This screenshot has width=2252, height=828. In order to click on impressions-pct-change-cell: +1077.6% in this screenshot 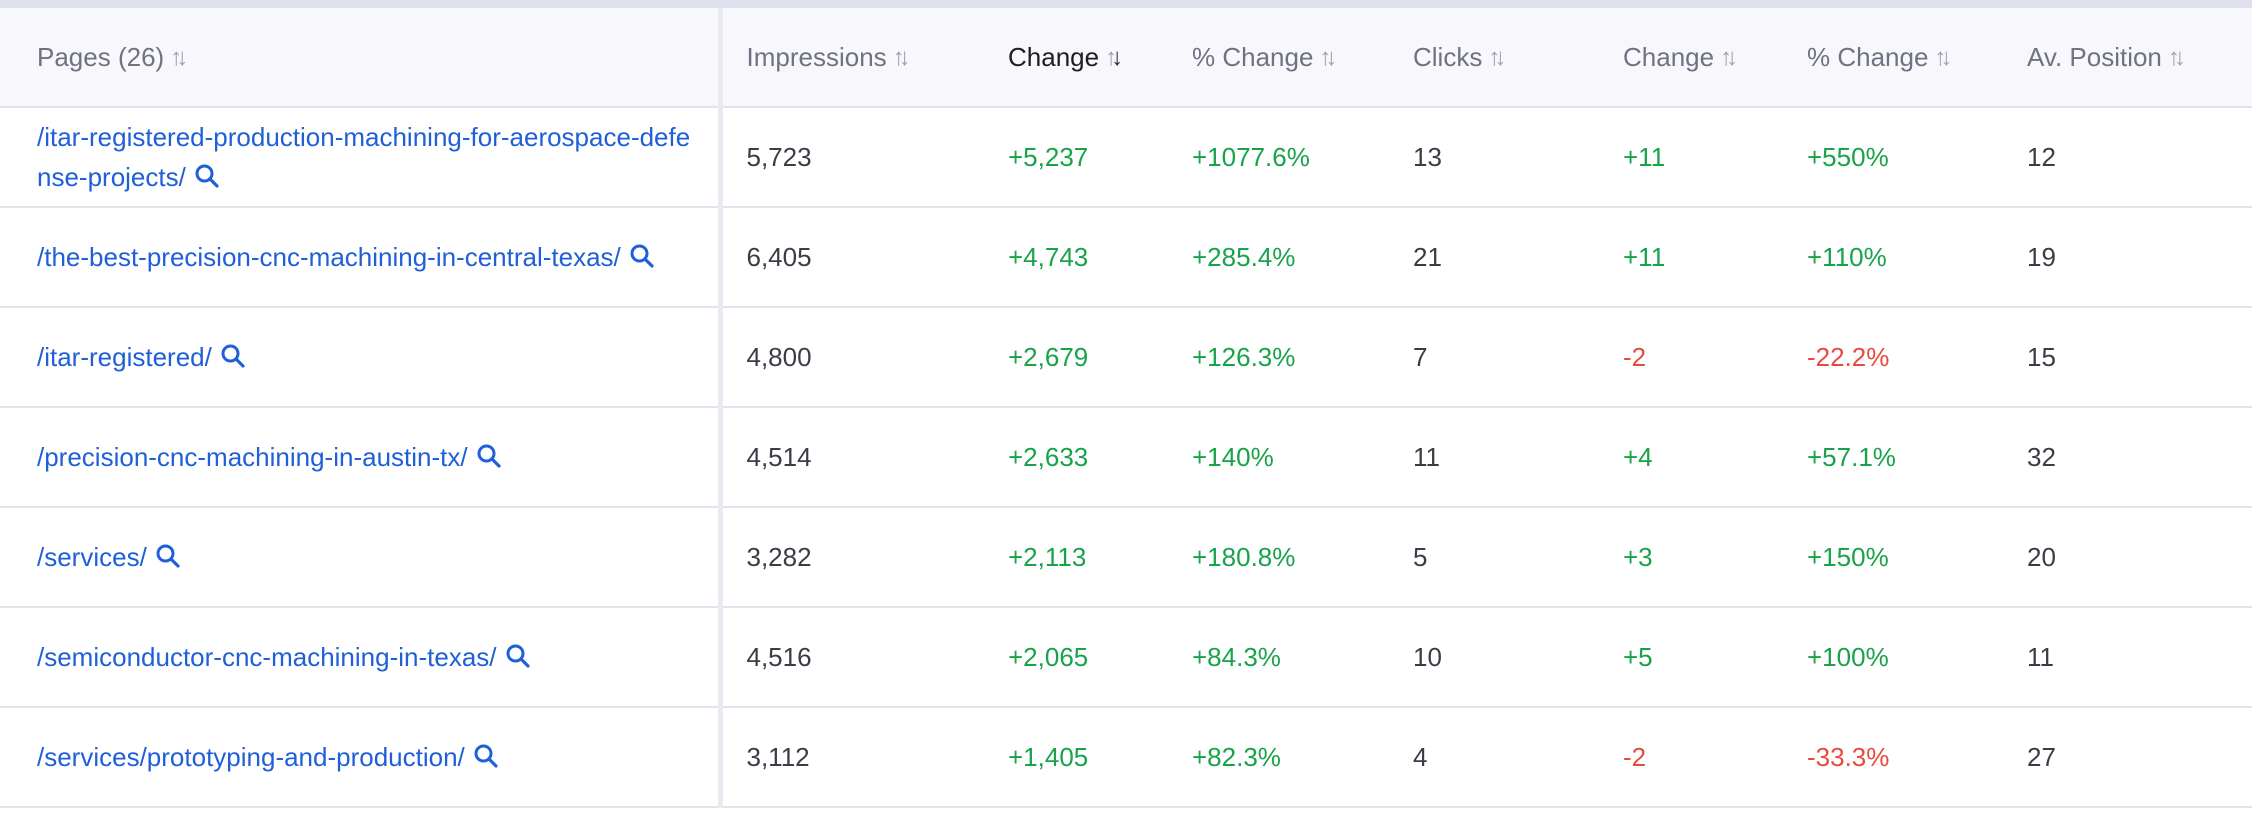, I will do `click(1251, 156)`.